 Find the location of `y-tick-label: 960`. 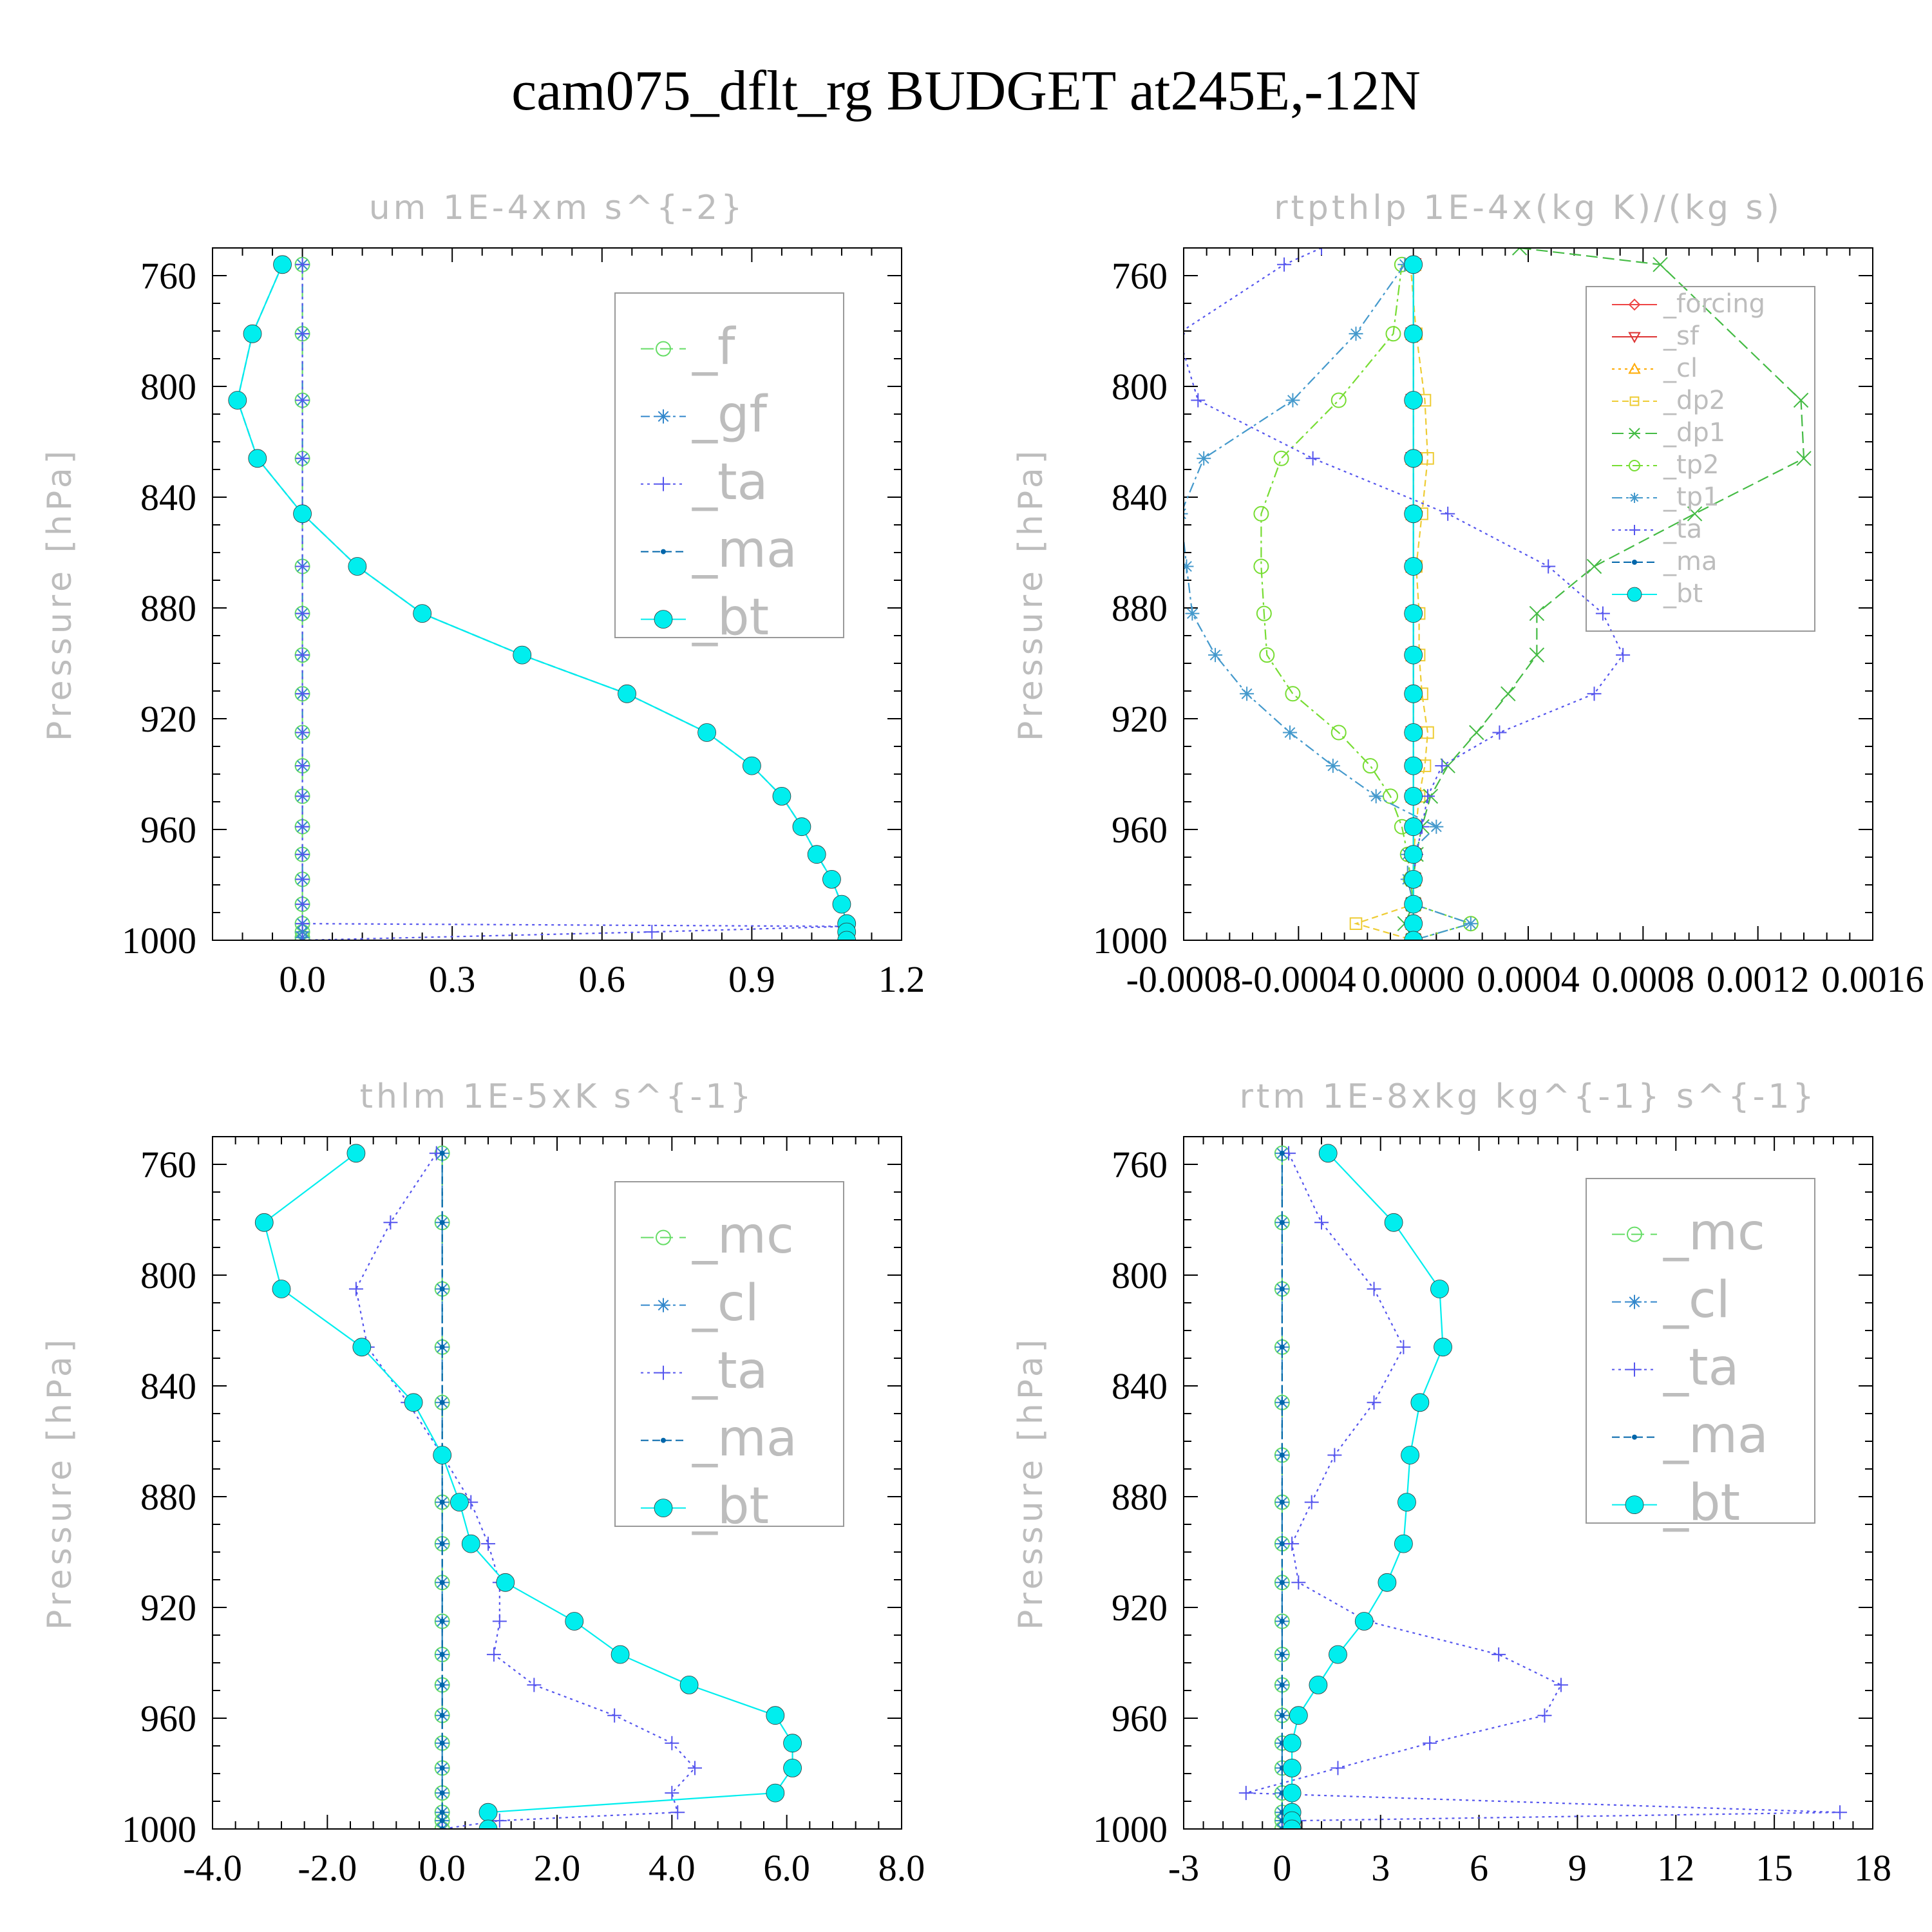

y-tick-label: 960 is located at coordinates (1140, 830).